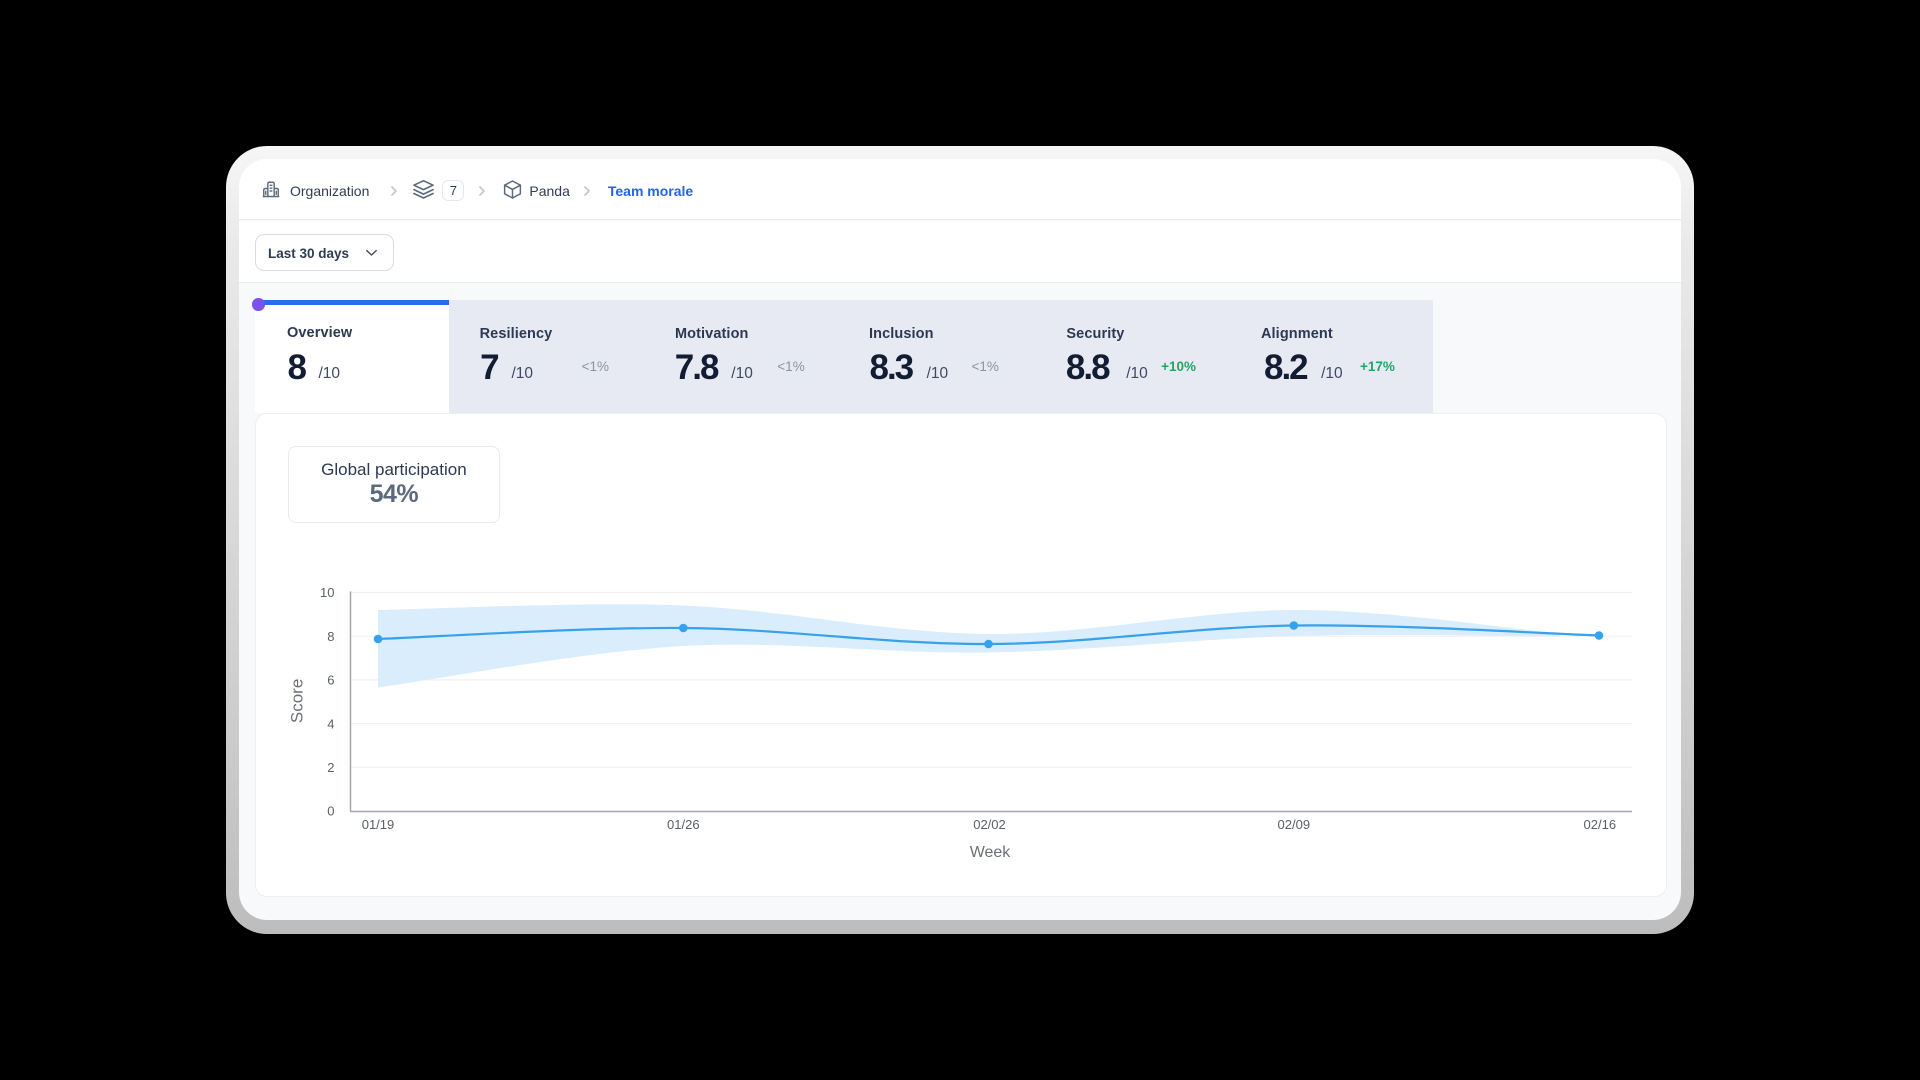 The width and height of the screenshot is (1920, 1080). Describe the element at coordinates (989, 824) in the screenshot. I see `svg-text: 02/02` at that location.